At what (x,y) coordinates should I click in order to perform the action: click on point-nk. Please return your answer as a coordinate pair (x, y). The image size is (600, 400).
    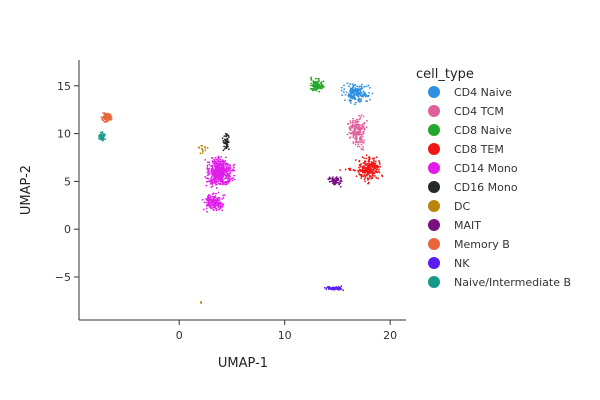
    Looking at the image, I should click on (334, 288).